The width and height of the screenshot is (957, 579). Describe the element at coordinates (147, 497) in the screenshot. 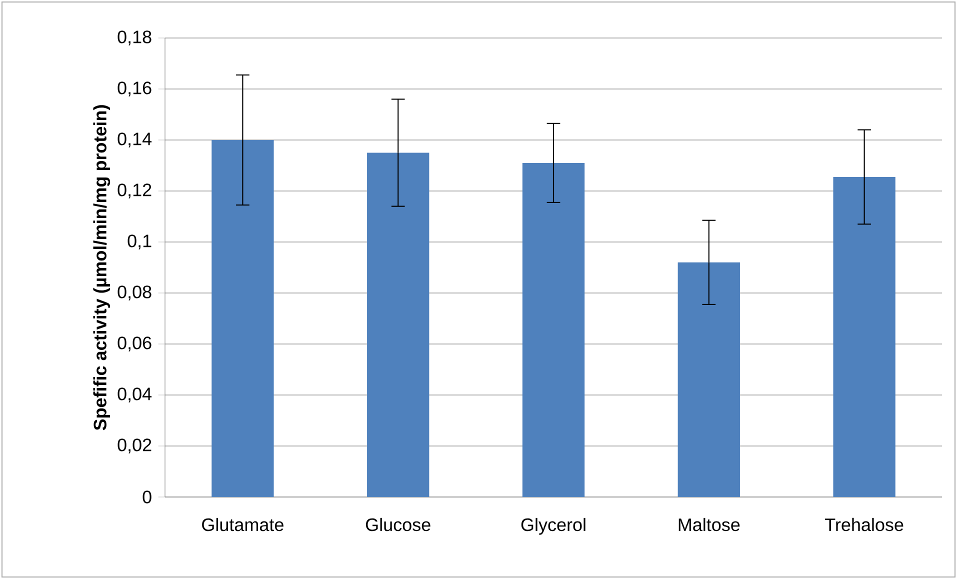

I see `y-tick-label: 0` at that location.